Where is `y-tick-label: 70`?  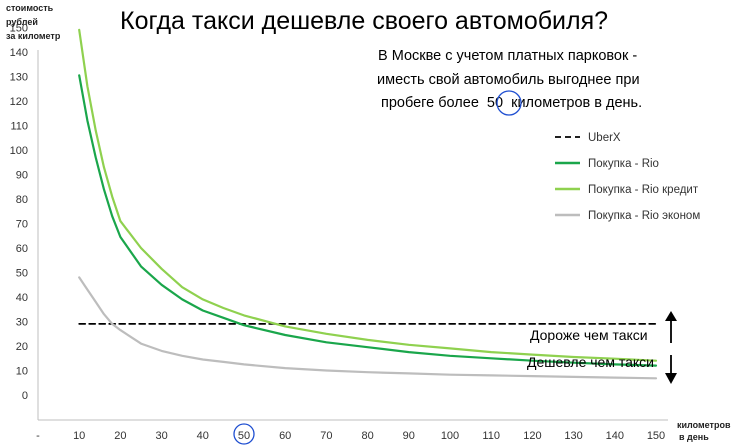 y-tick-label: 70 is located at coordinates (22, 225).